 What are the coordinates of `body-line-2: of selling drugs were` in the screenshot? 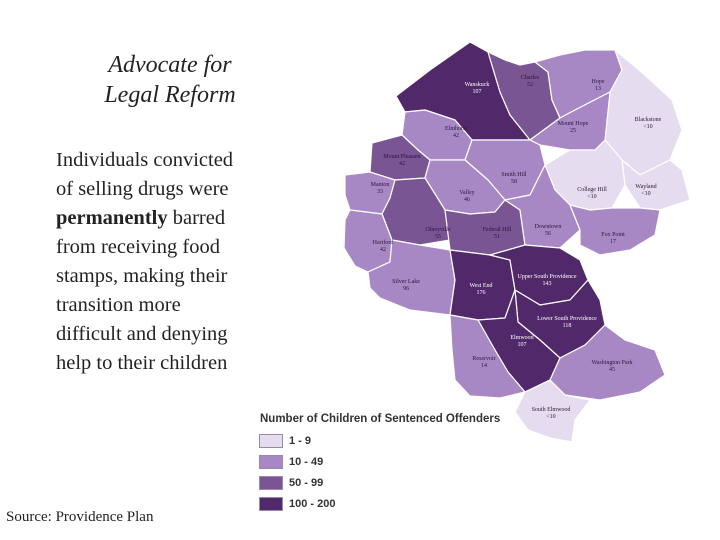 It's located at (142, 189).